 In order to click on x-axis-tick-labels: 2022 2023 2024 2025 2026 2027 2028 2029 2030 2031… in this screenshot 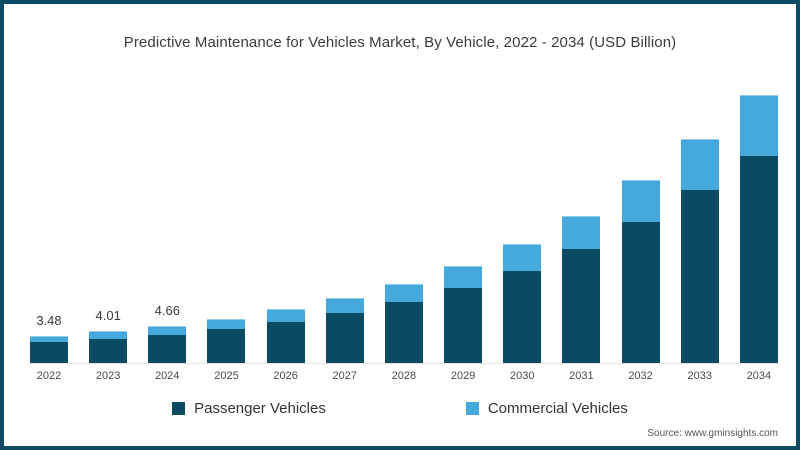, I will do `click(404, 376)`.